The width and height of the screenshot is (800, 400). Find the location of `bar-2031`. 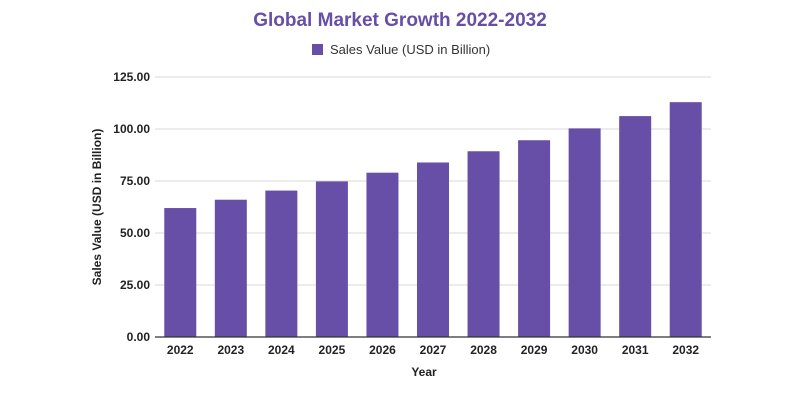

bar-2031 is located at coordinates (635, 226).